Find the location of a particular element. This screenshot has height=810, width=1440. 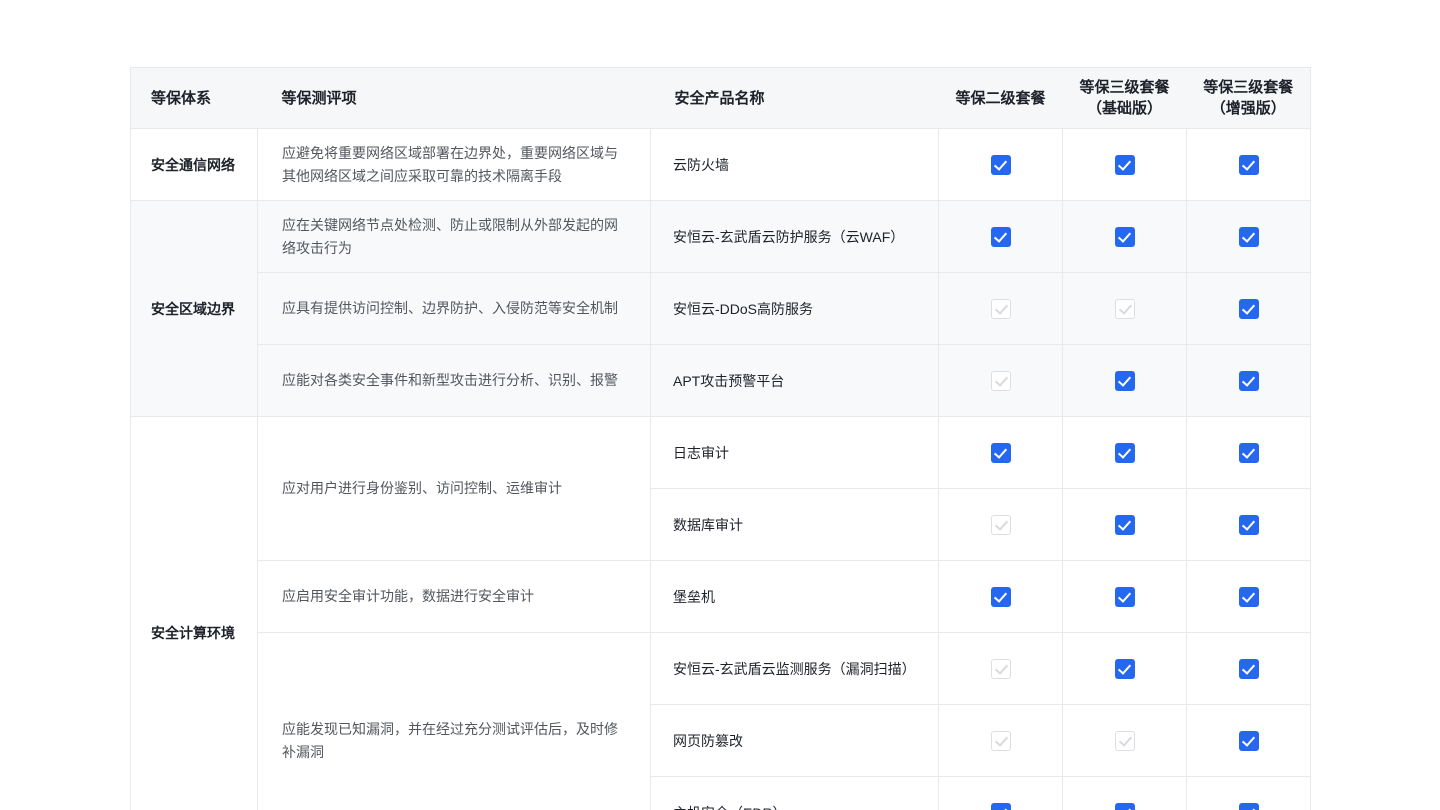

product-name-cell: 安恒云-玄武盾云监测服务（漏洞扫描） is located at coordinates (794, 668).